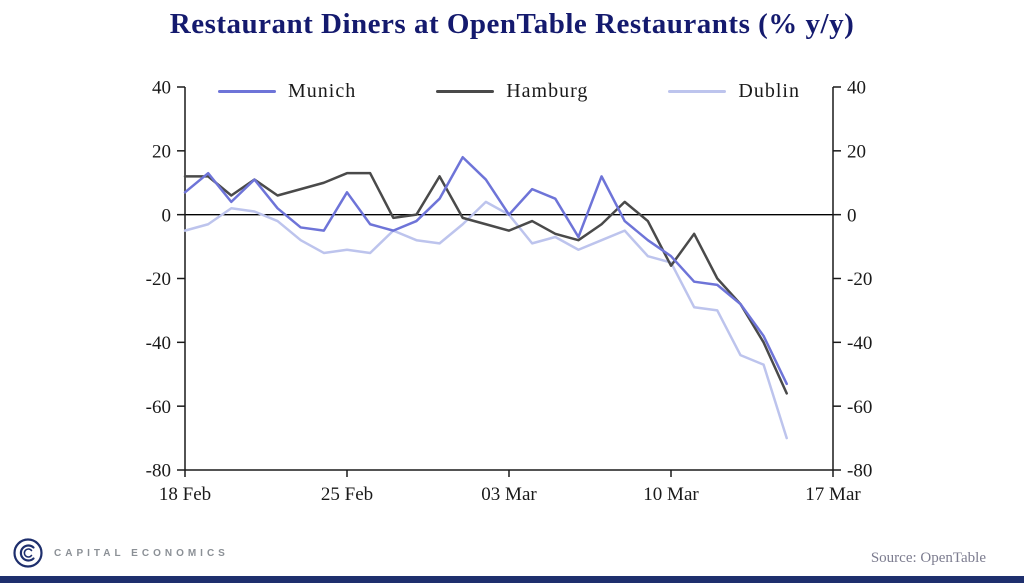 The height and width of the screenshot is (583, 1024). What do you see at coordinates (158, 279) in the screenshot?
I see `y-tick-label-left: -20` at bounding box center [158, 279].